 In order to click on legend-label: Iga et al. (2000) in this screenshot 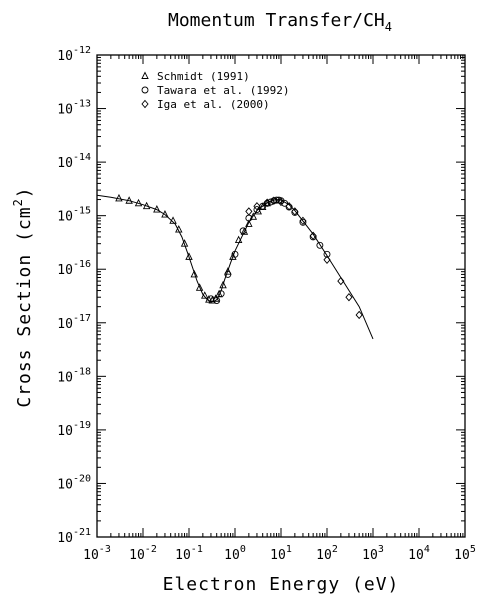, I will do `click(213, 104)`.